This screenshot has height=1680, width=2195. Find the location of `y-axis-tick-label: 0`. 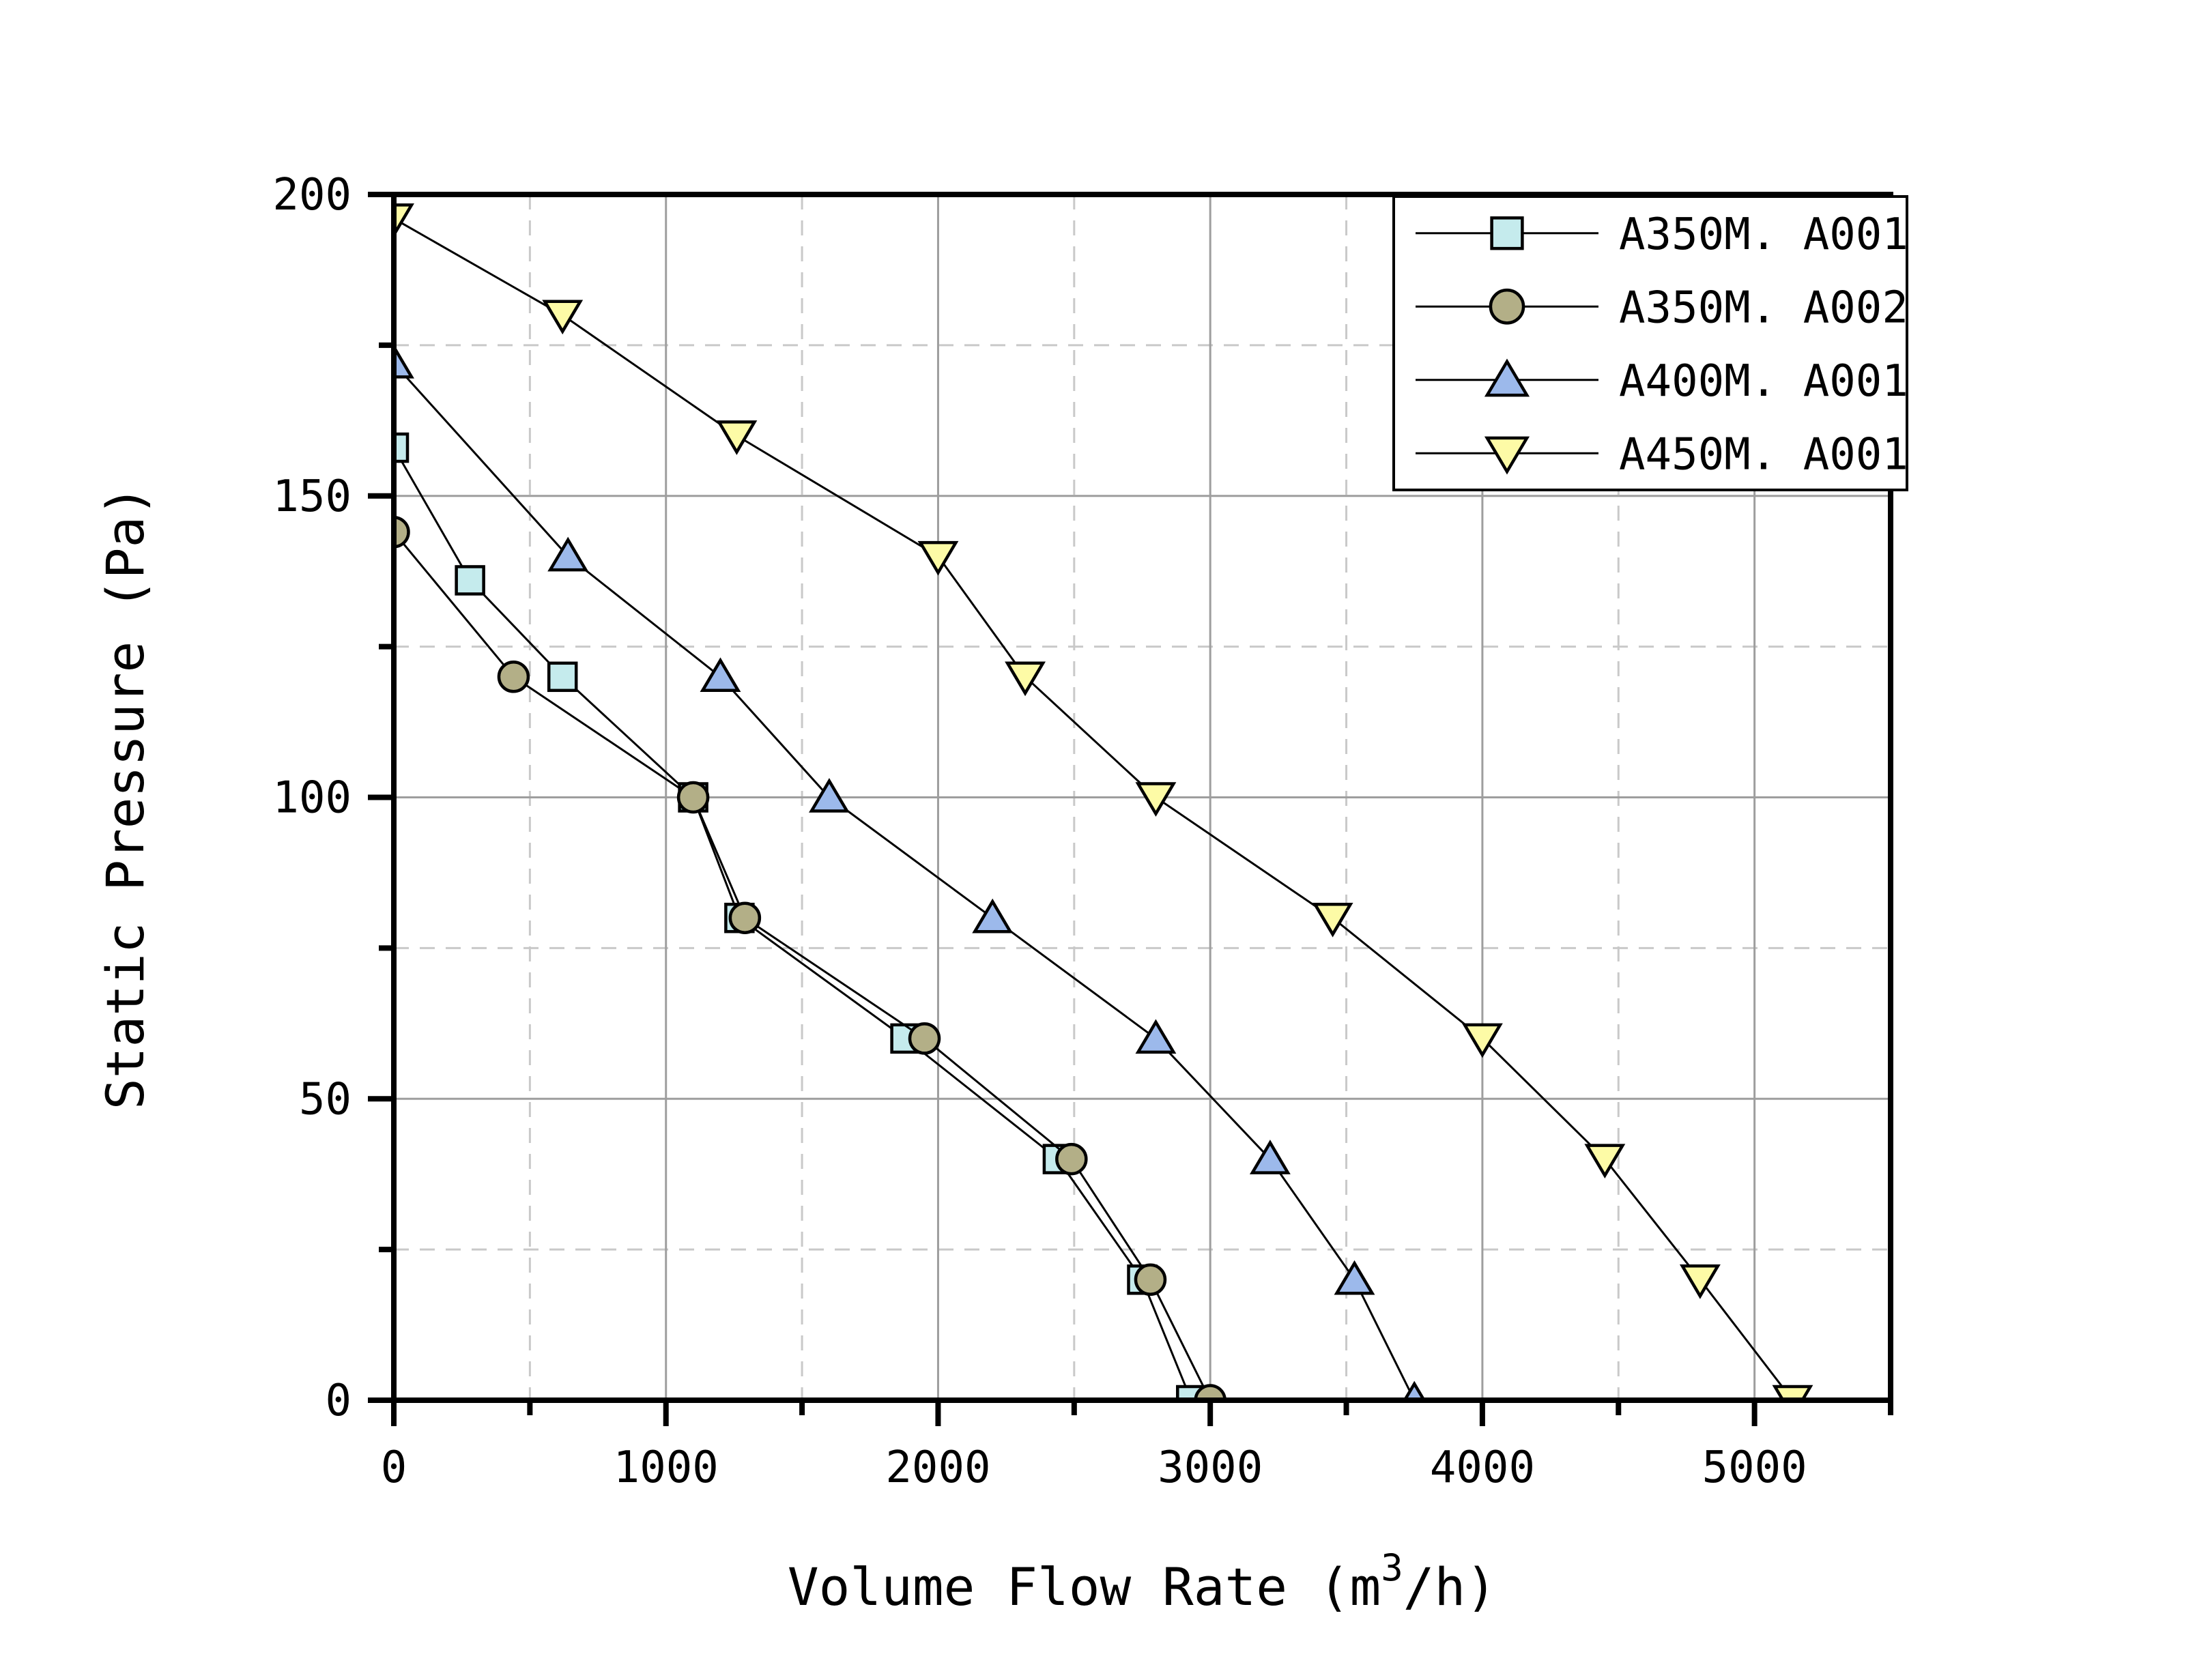

y-axis-tick-label: 0 is located at coordinates (338, 1401).